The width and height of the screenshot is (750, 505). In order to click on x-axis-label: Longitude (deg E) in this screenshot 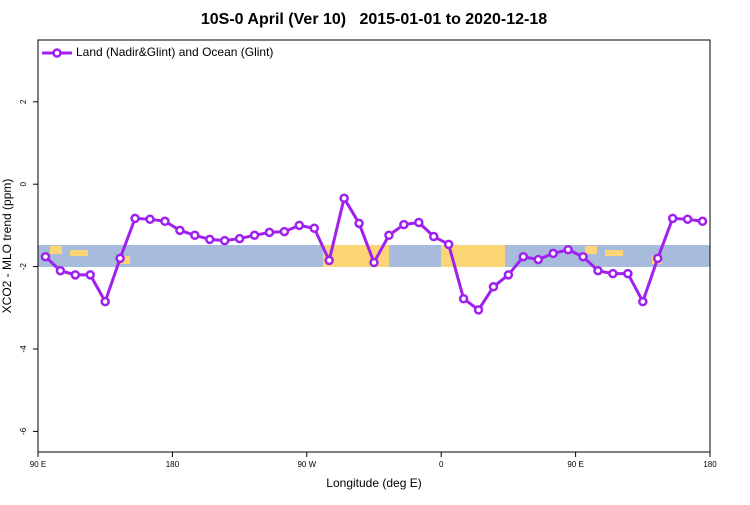, I will do `click(373, 483)`.